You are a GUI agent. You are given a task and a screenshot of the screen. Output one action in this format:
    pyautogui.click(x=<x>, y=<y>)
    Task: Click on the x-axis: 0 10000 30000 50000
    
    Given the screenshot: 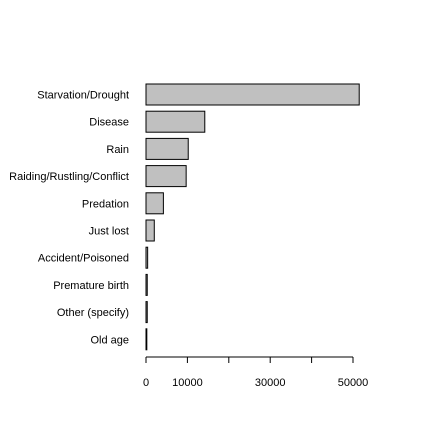 What is the action you would take?
    pyautogui.click(x=256, y=372)
    